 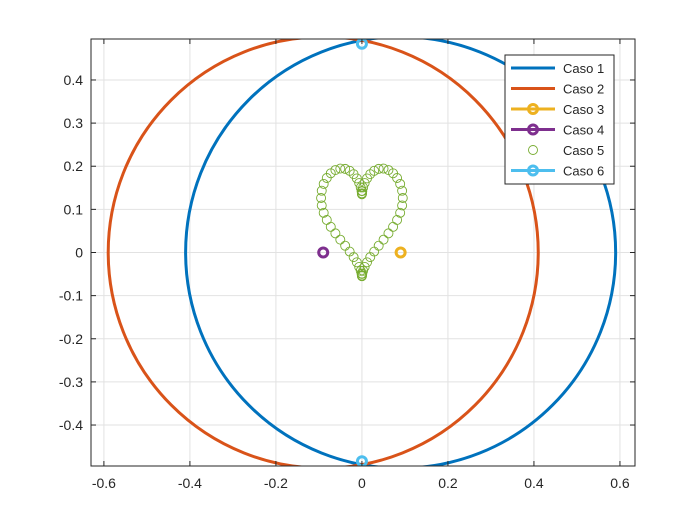 What do you see at coordinates (71, 296) in the screenshot?
I see `y-tick-label: -0.1` at bounding box center [71, 296].